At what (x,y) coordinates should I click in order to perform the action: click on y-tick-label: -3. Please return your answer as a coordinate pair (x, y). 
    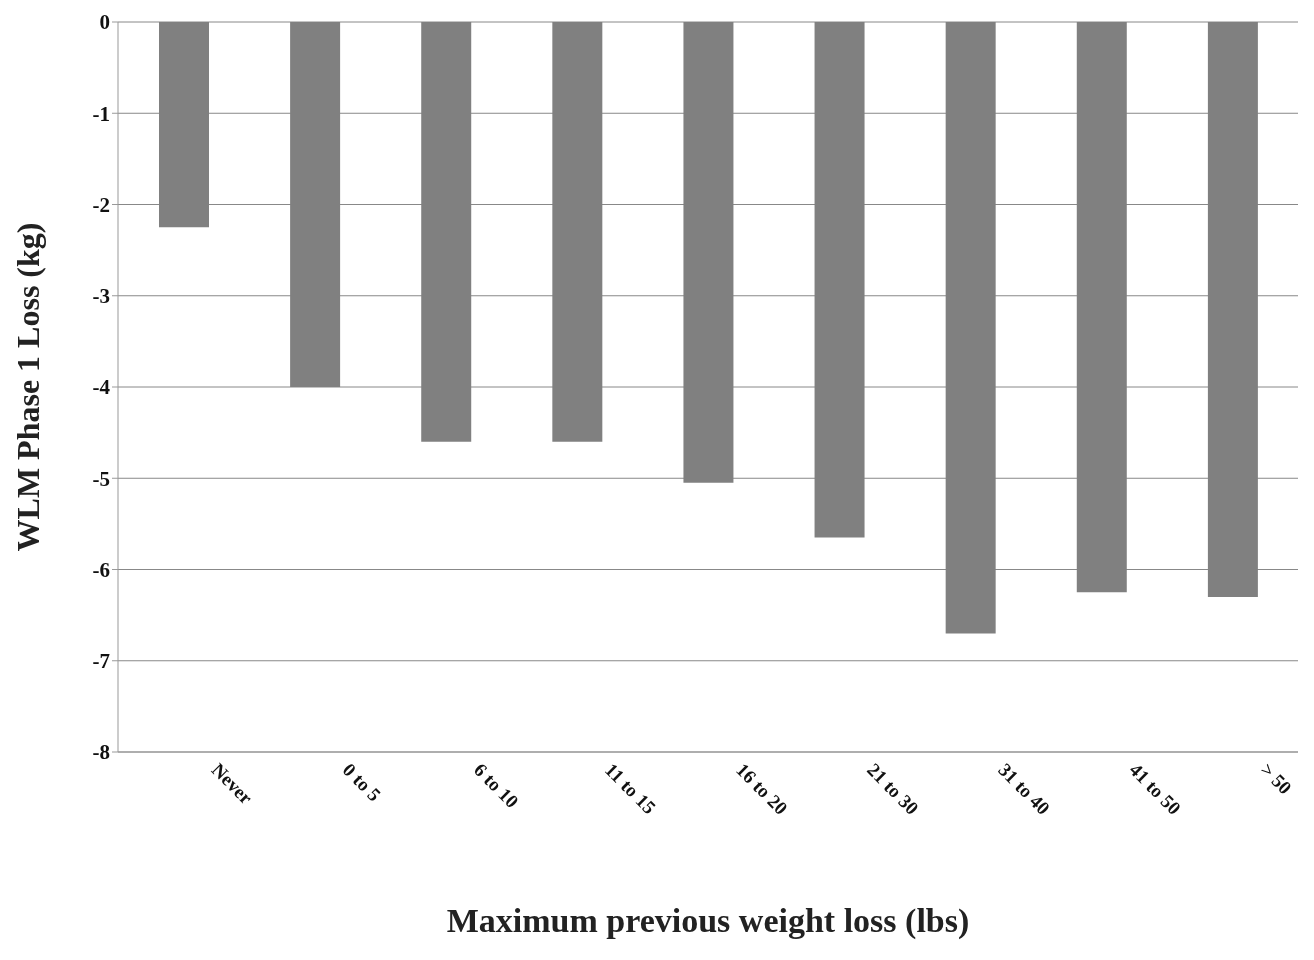
    Looking at the image, I should click on (101, 296).